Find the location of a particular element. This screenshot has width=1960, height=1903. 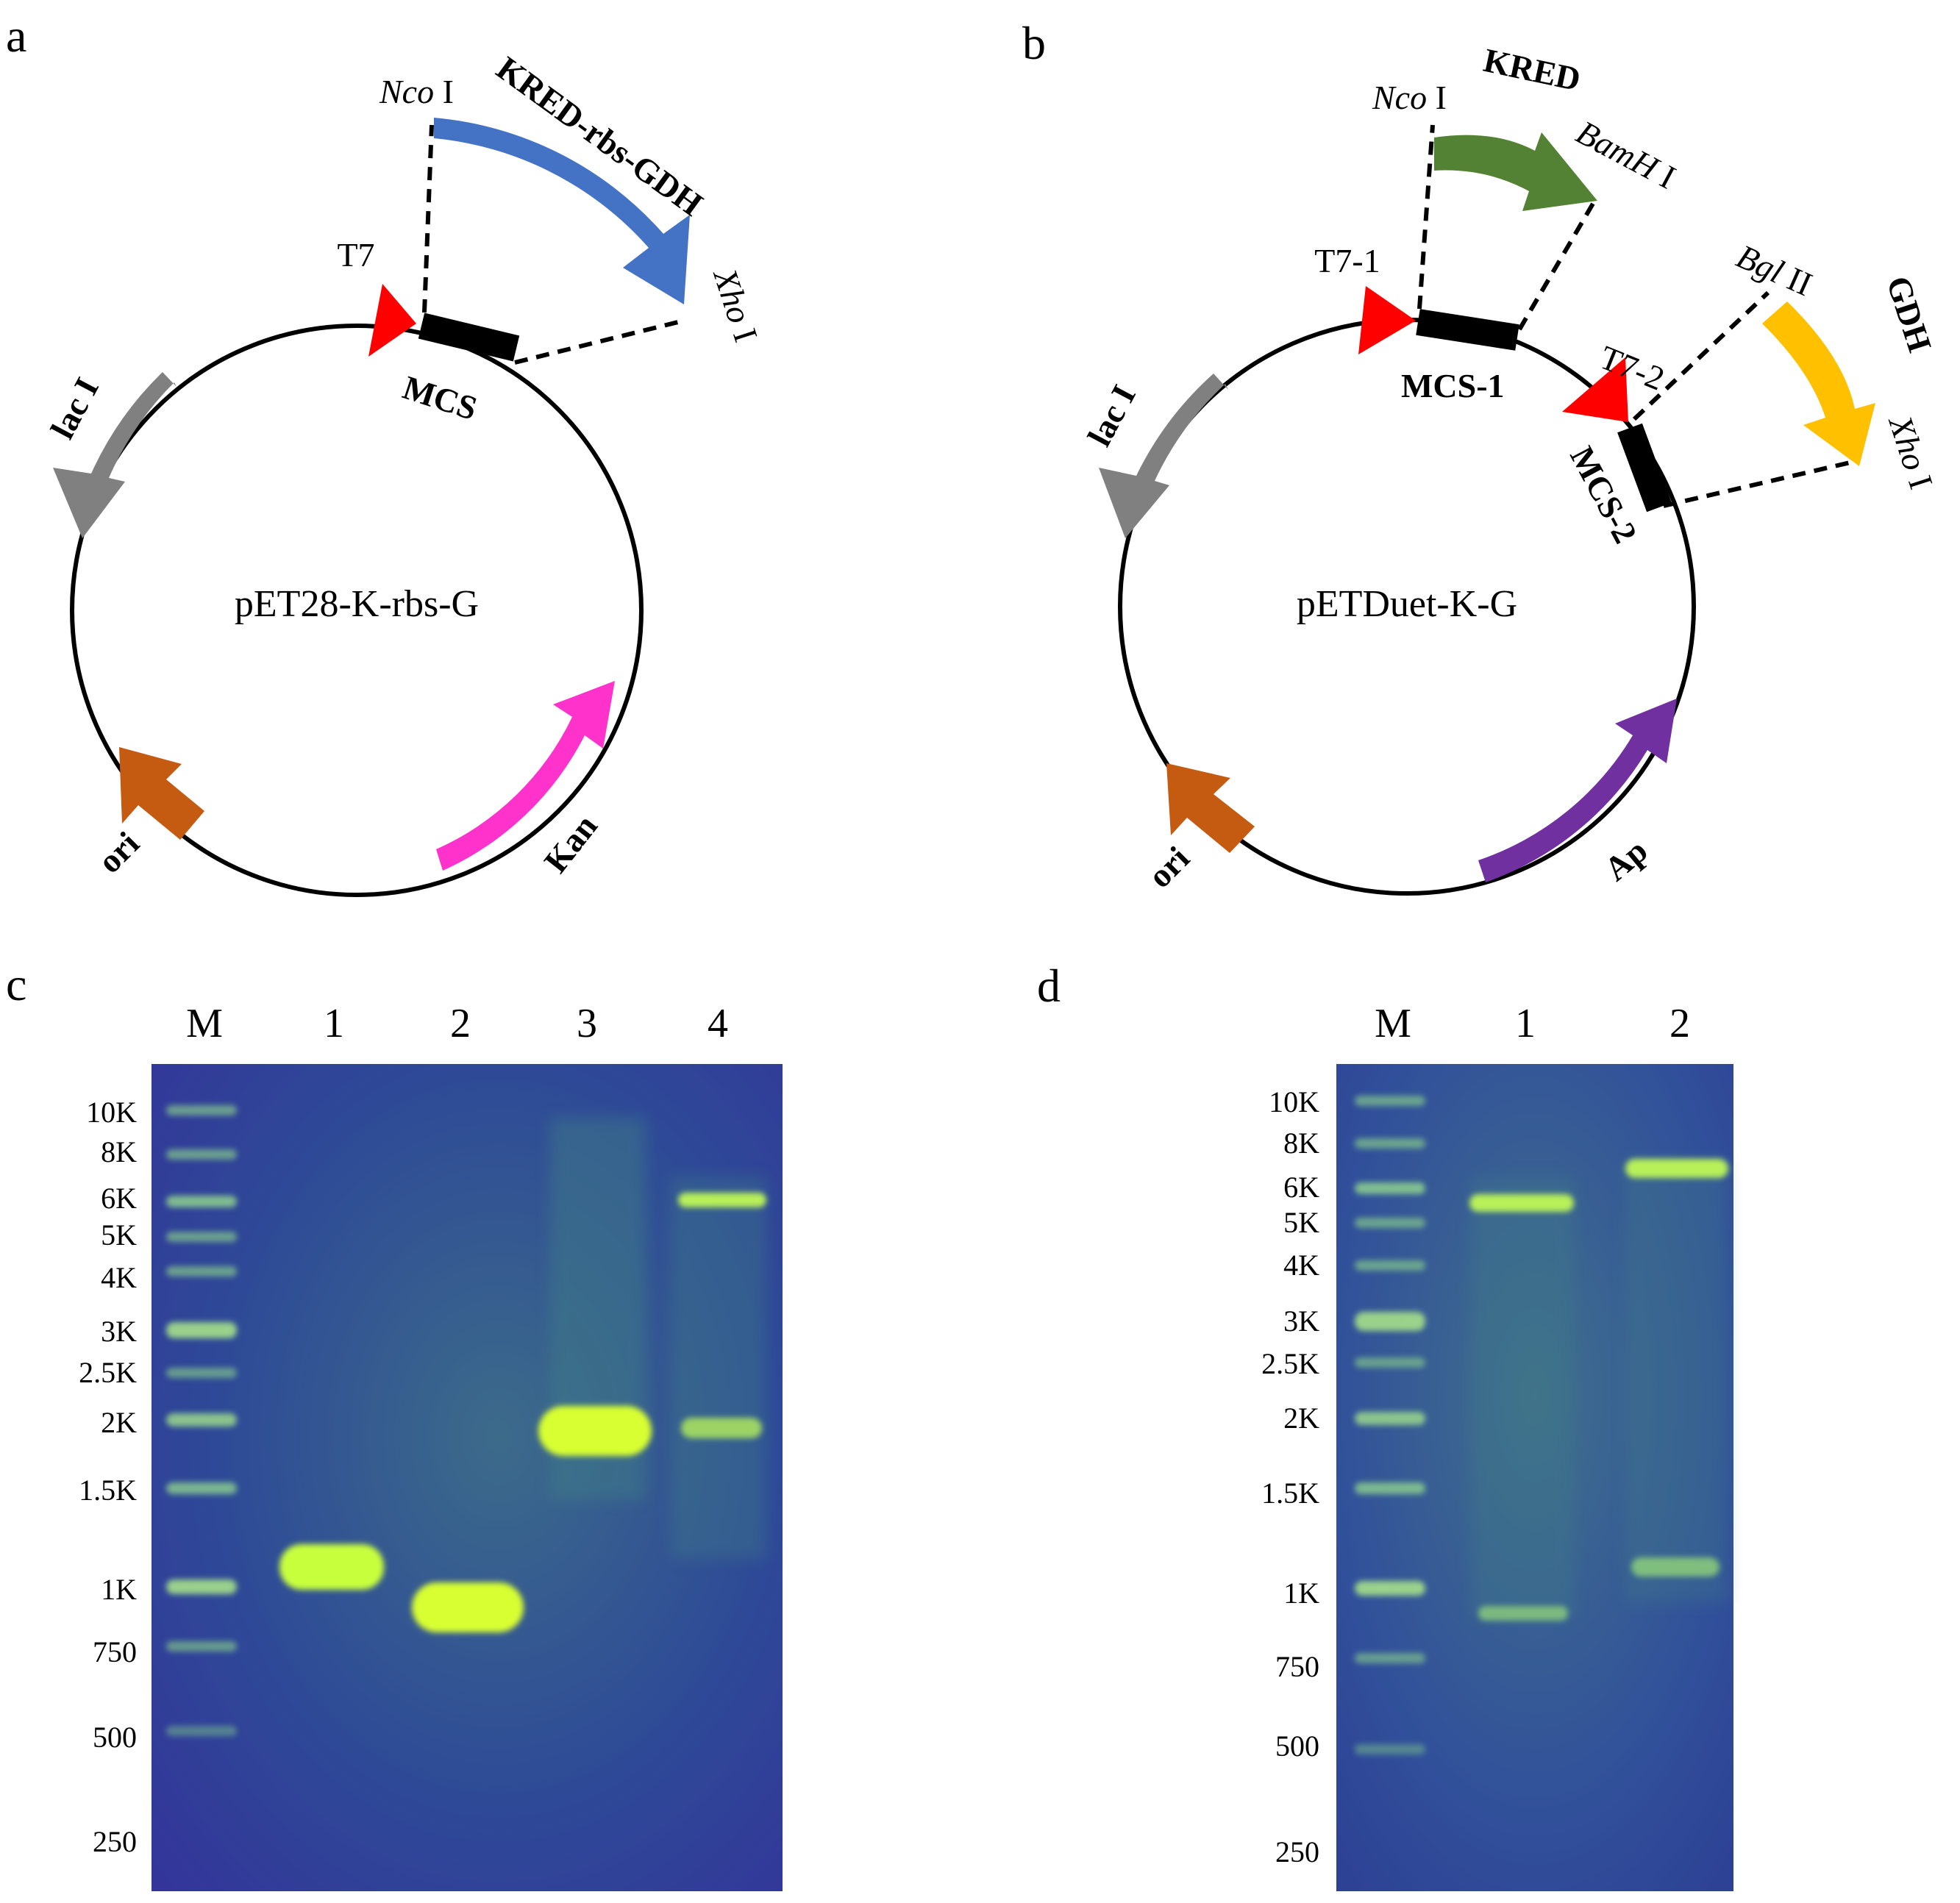

t7-promoter-icon is located at coordinates (392, 320).